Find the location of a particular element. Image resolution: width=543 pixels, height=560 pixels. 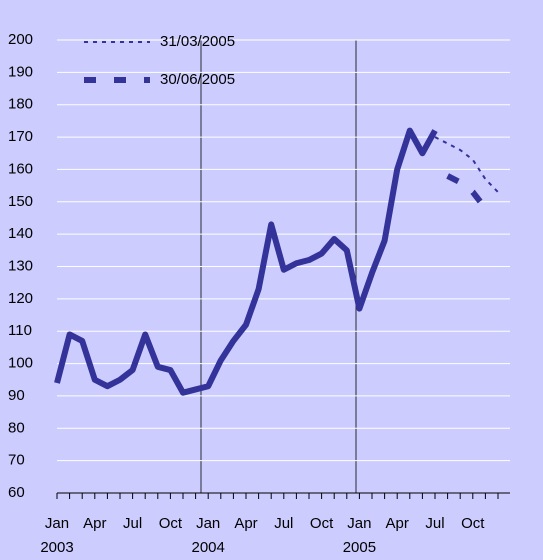

y-tick-label: 180 is located at coordinates (20, 104).